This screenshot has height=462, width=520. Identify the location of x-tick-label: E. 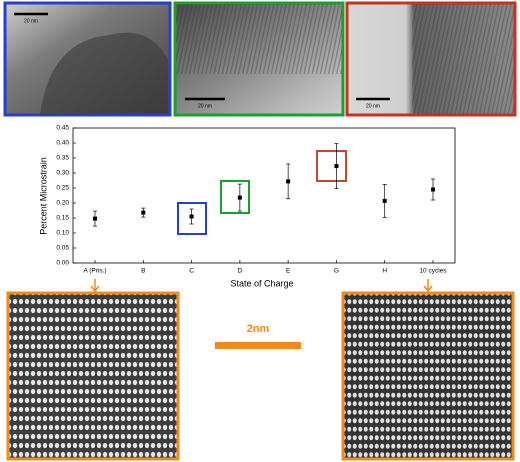
(288, 271).